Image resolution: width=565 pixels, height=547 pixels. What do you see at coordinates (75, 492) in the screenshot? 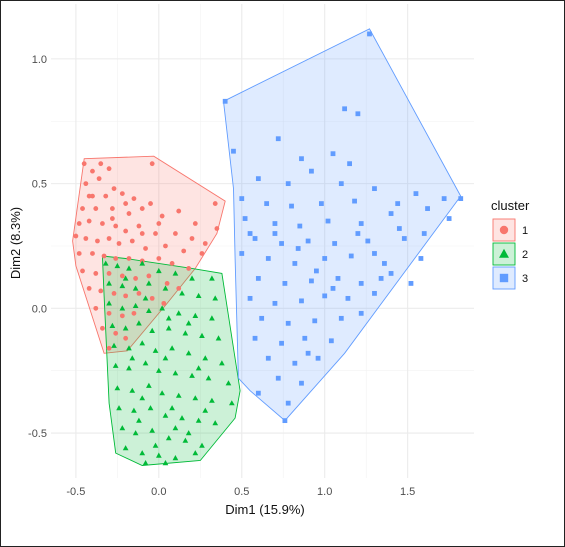
I see `x-tick-label: -0.5` at bounding box center [75, 492].